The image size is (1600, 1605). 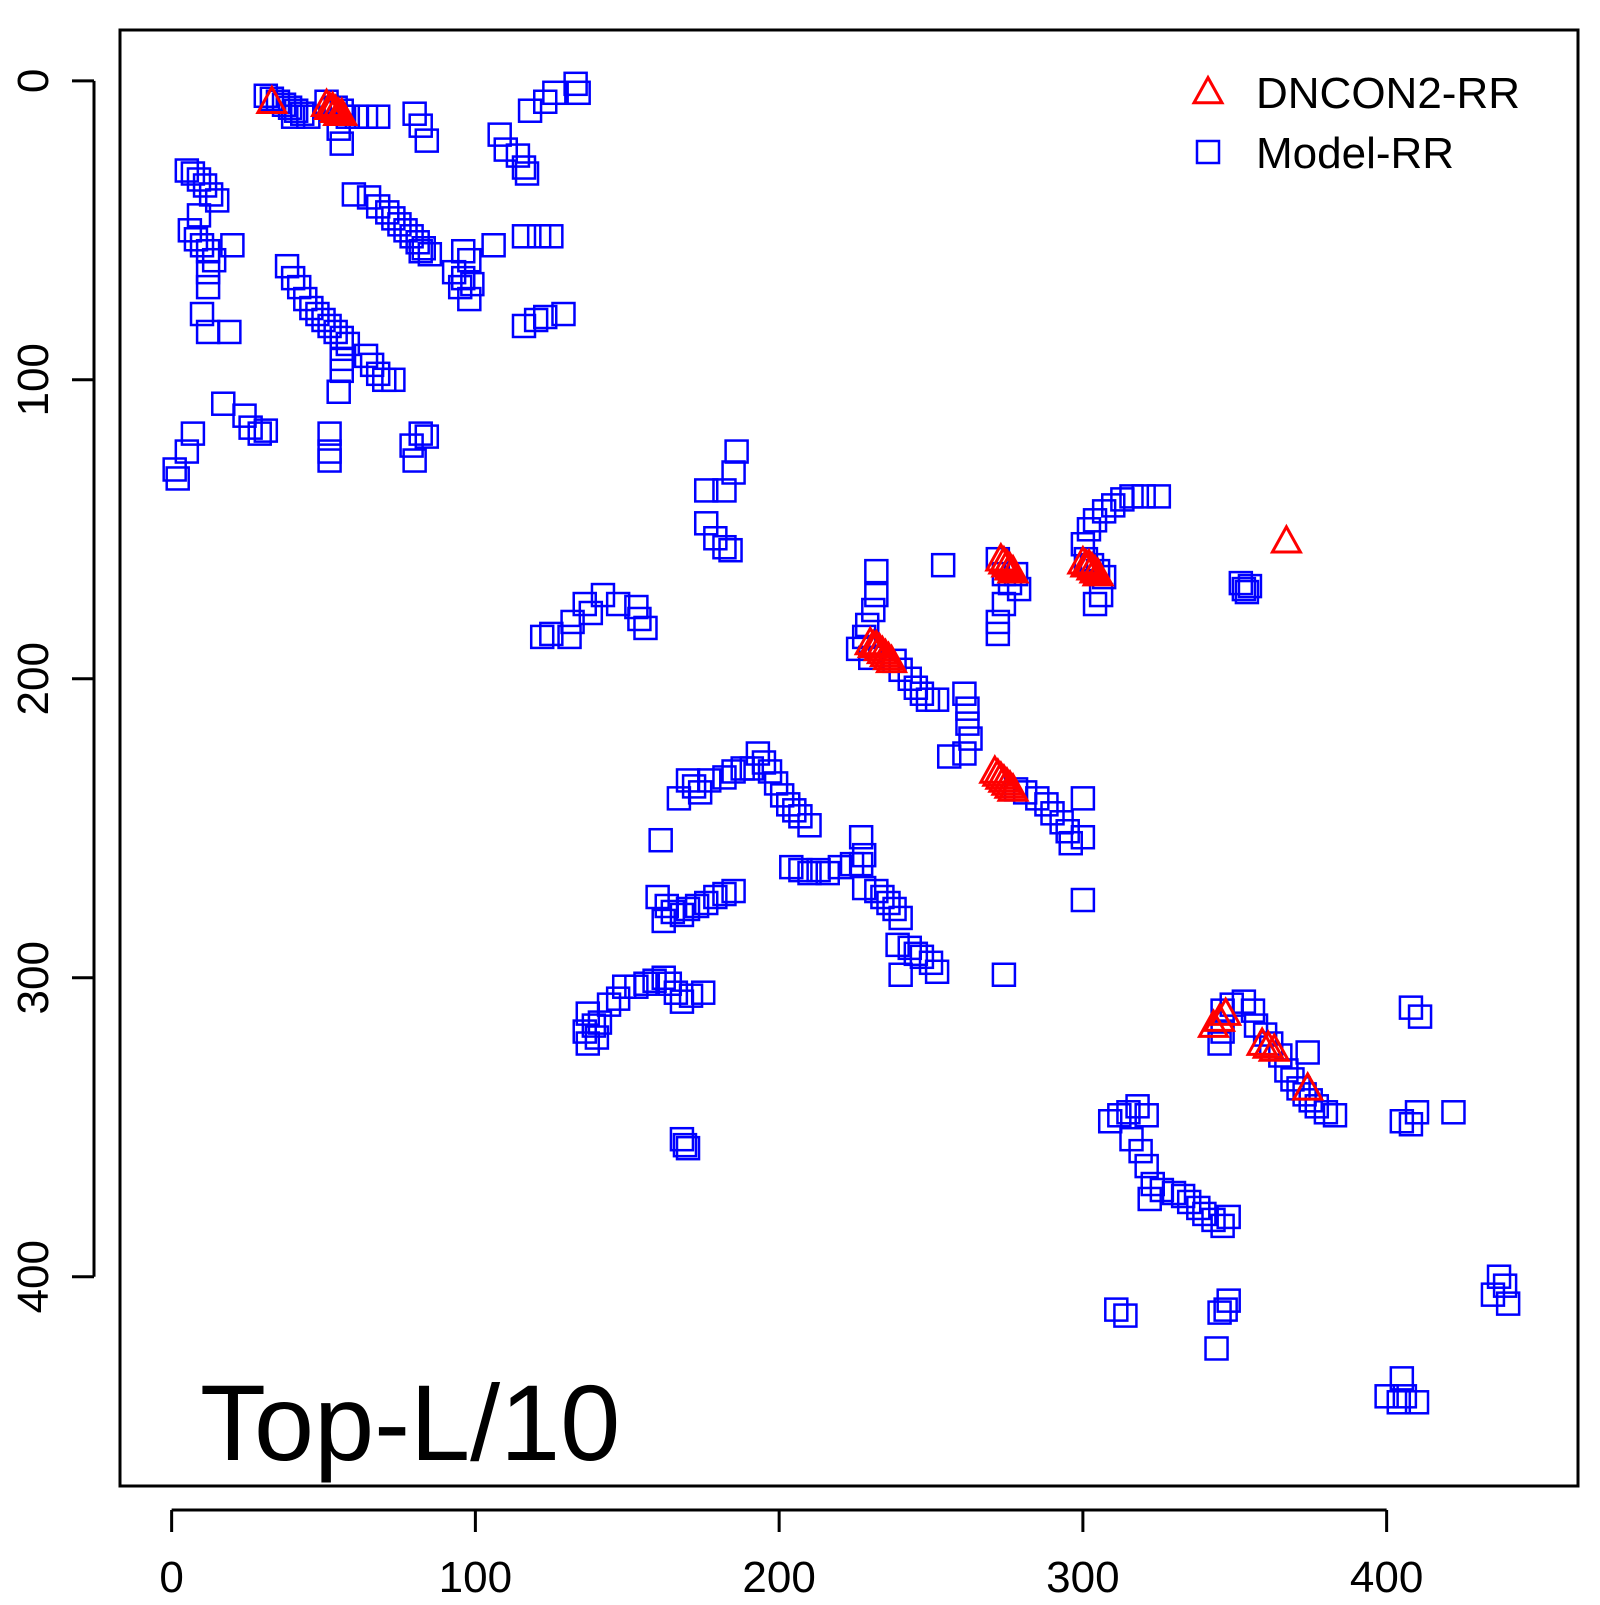 What do you see at coordinates (1082, 1576) in the screenshot?
I see `x-tick-label: 300` at bounding box center [1082, 1576].